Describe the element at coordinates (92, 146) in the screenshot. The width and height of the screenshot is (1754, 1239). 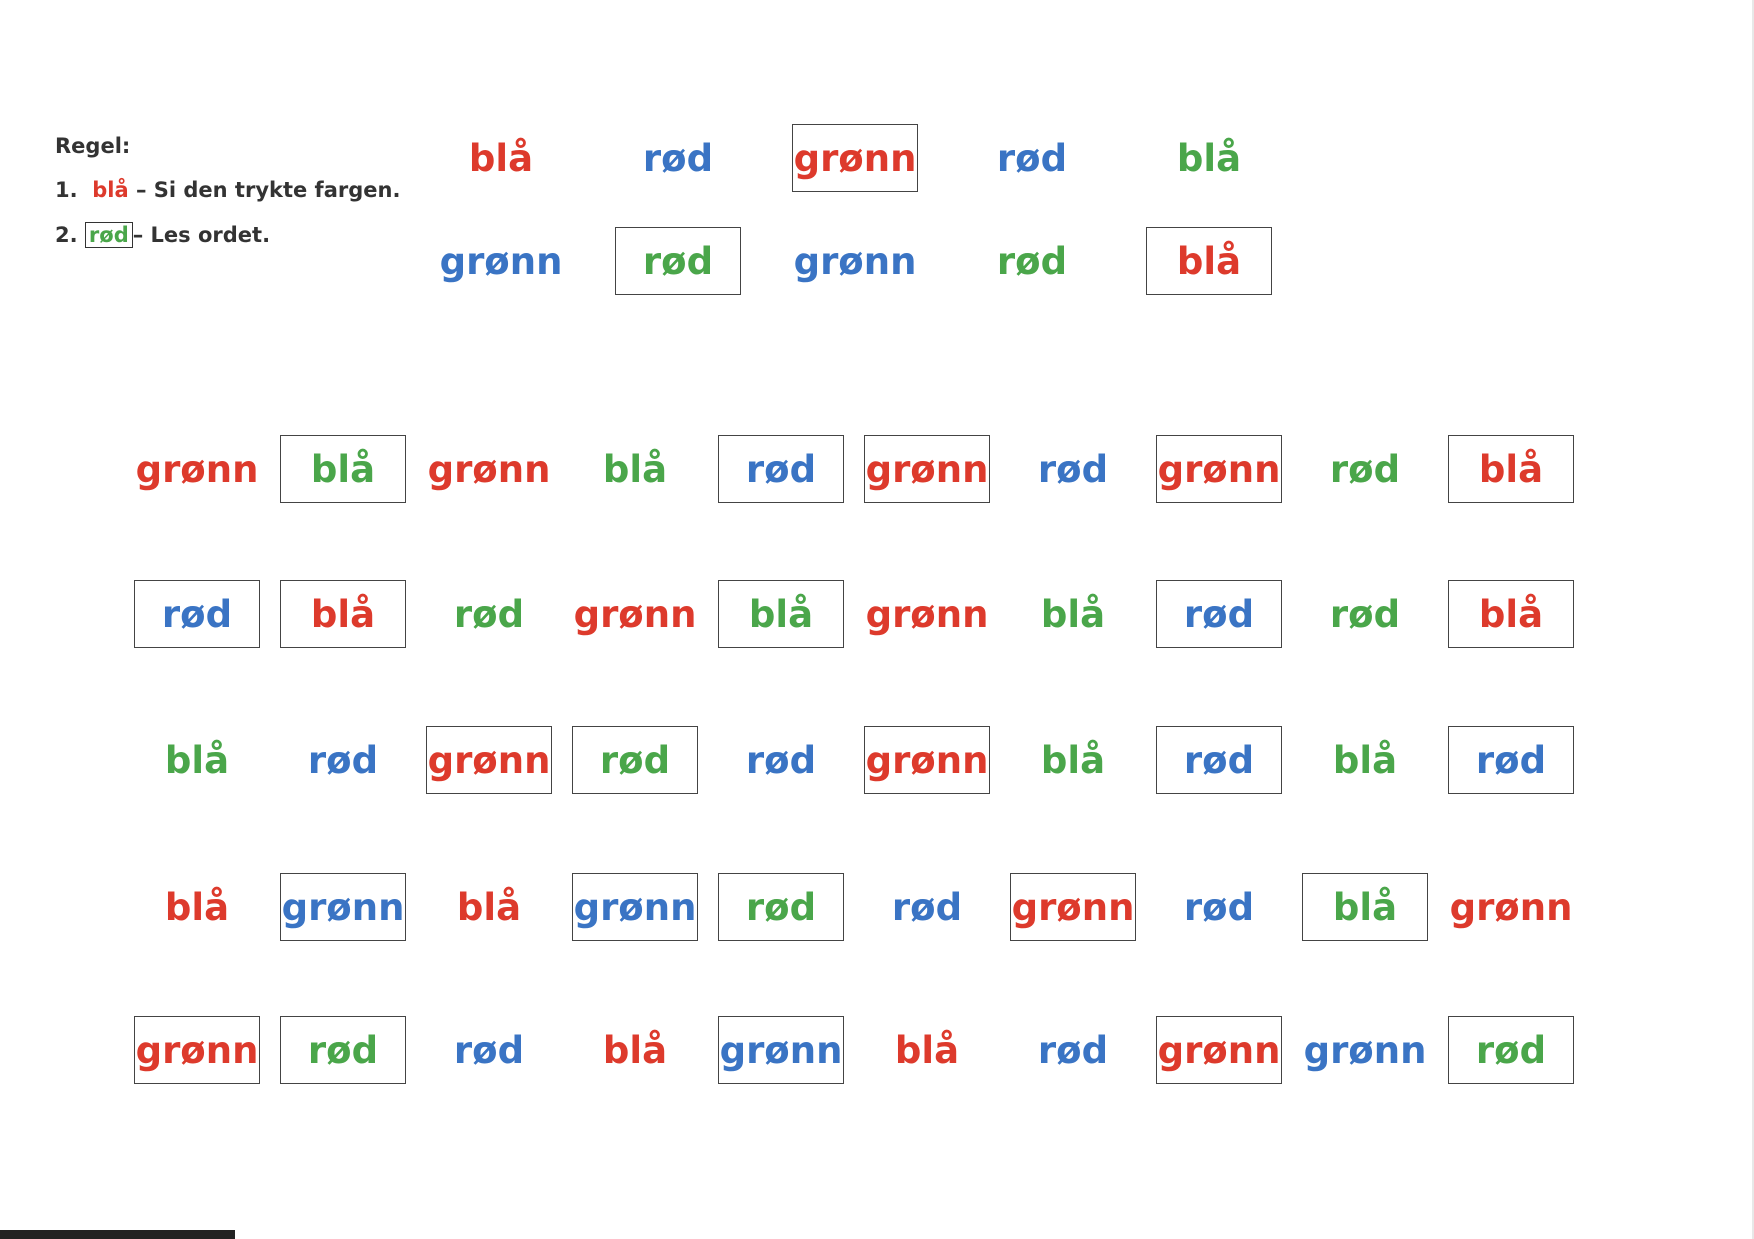
I see `rules-title: Regel:` at that location.